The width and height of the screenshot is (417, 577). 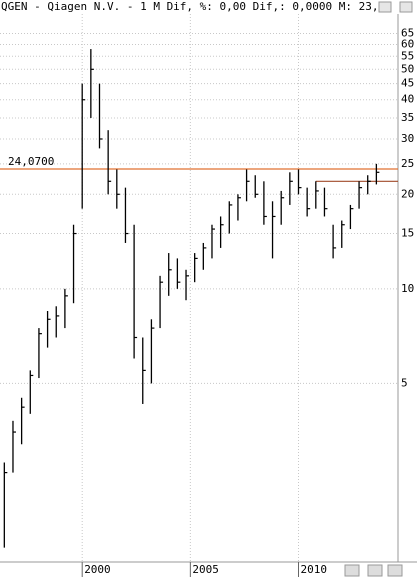 What do you see at coordinates (97, 569) in the screenshot?
I see `x-tick-label: 2000` at bounding box center [97, 569].